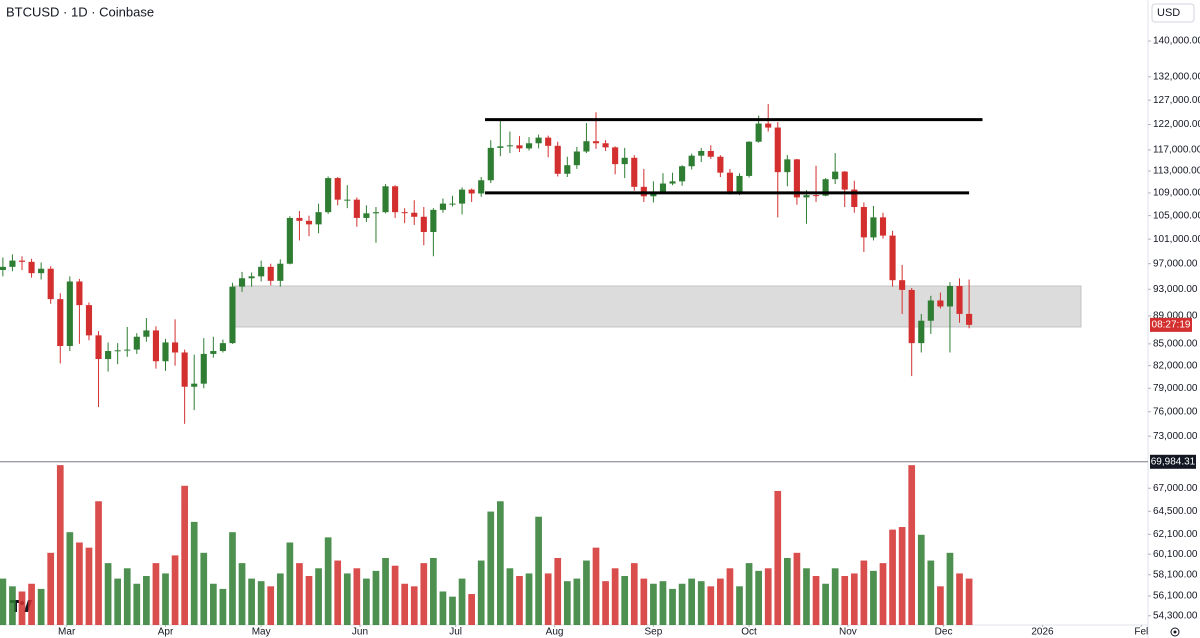  What do you see at coordinates (749, 632) in the screenshot?
I see `x-tick-label: Oct` at bounding box center [749, 632].